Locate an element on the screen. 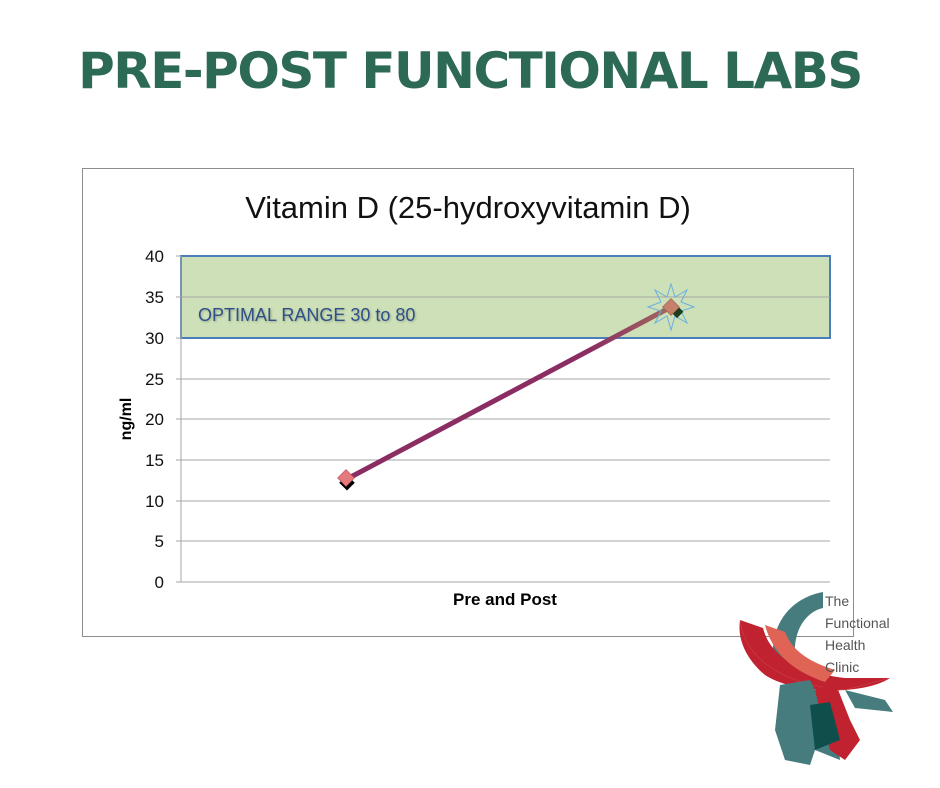 The width and height of the screenshot is (940, 788). optimal-range-label: OPTIMAL RANGE 30 to 80 is located at coordinates (307, 315).